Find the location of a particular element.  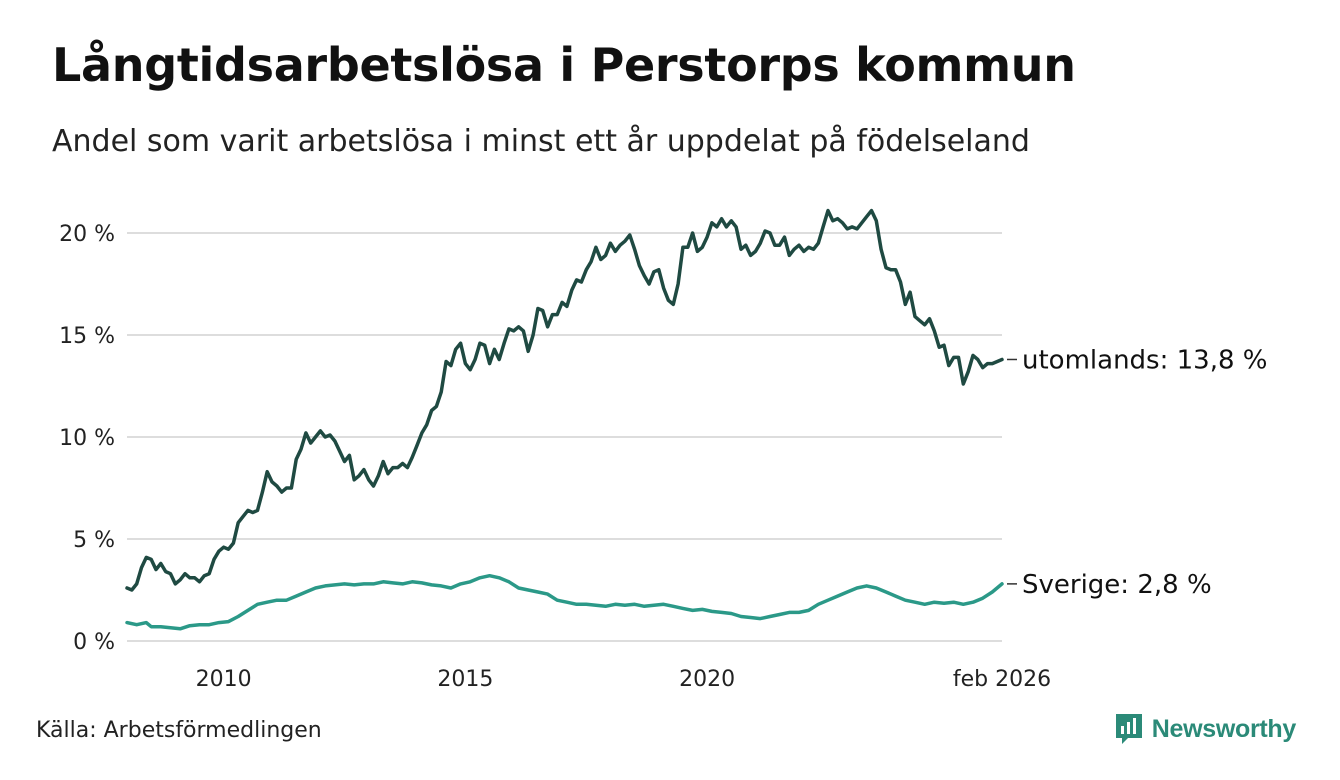

x-tick-label: 2020 is located at coordinates (707, 679).